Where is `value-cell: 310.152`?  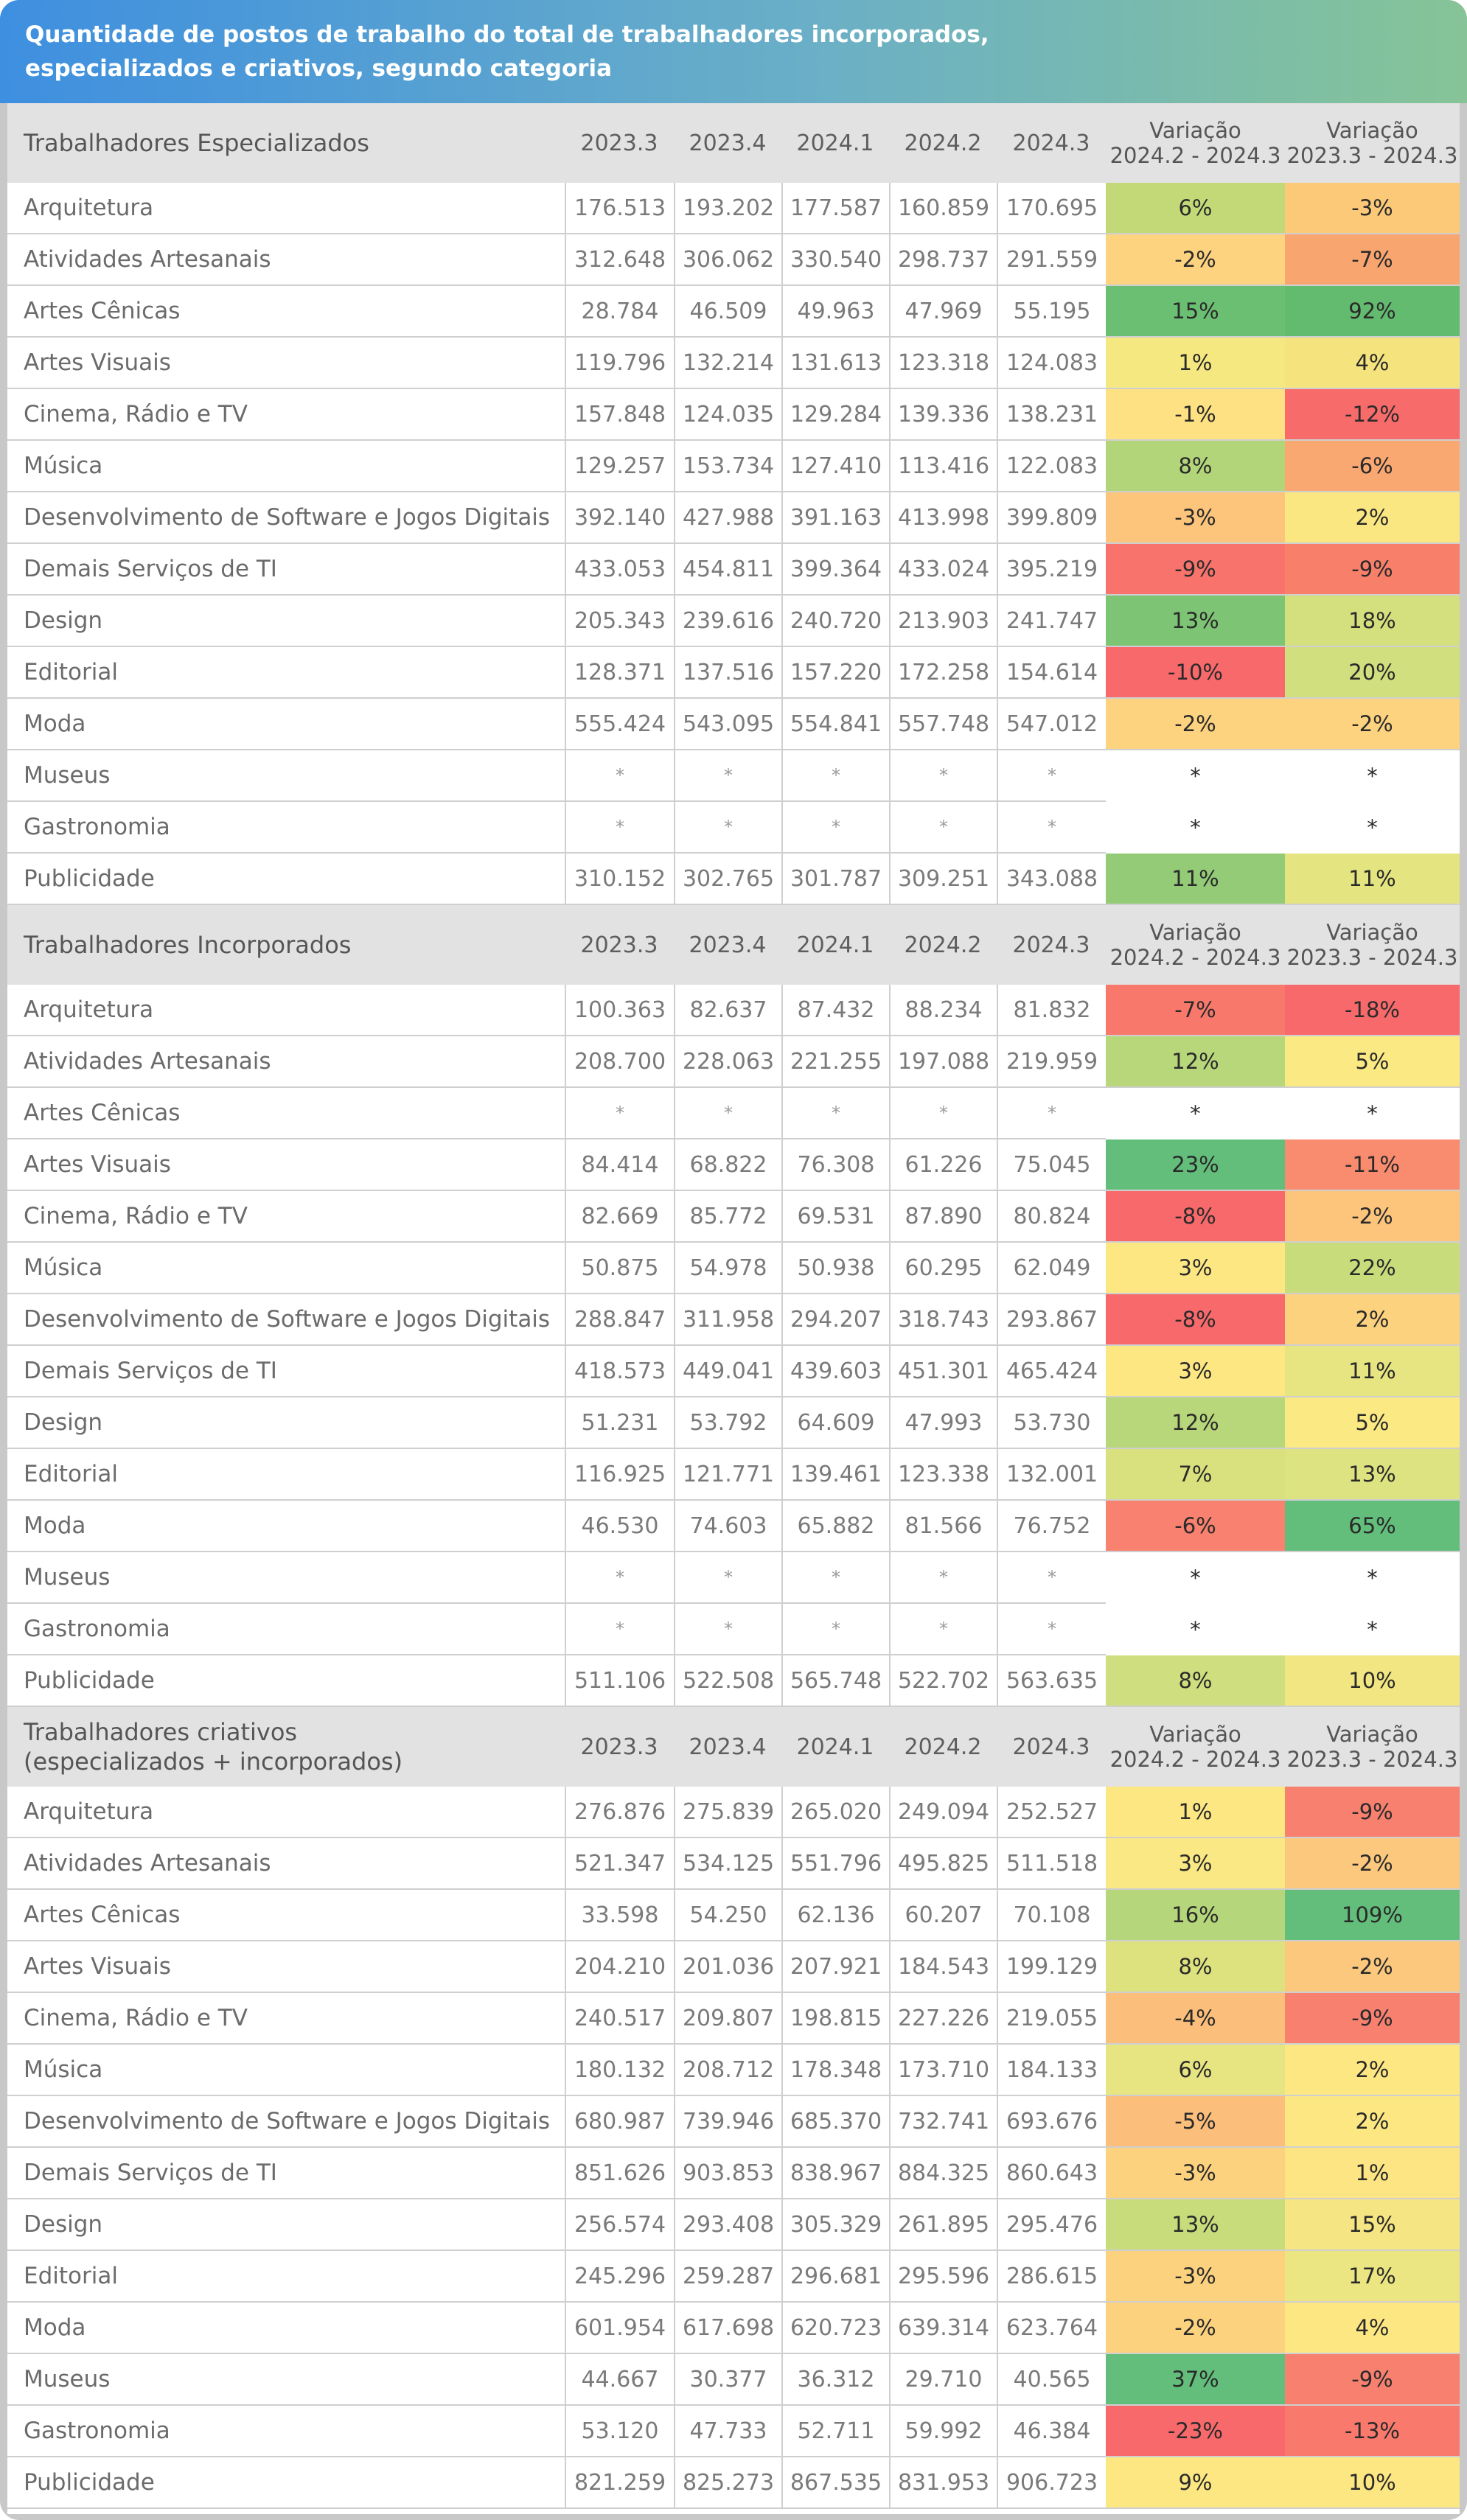 value-cell: 310.152 is located at coordinates (619, 879).